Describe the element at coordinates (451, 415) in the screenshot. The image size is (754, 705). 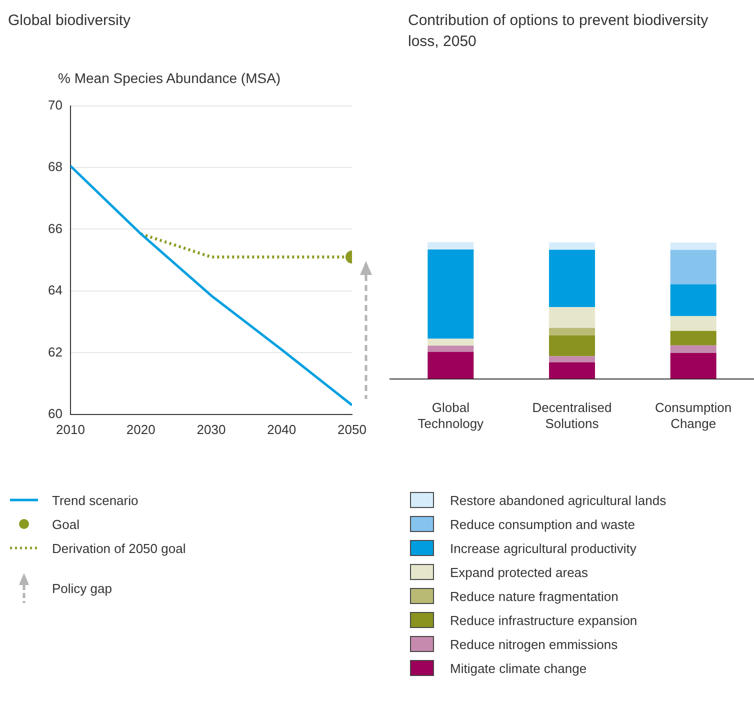
I see `x-tick-label: Global Technology` at that location.